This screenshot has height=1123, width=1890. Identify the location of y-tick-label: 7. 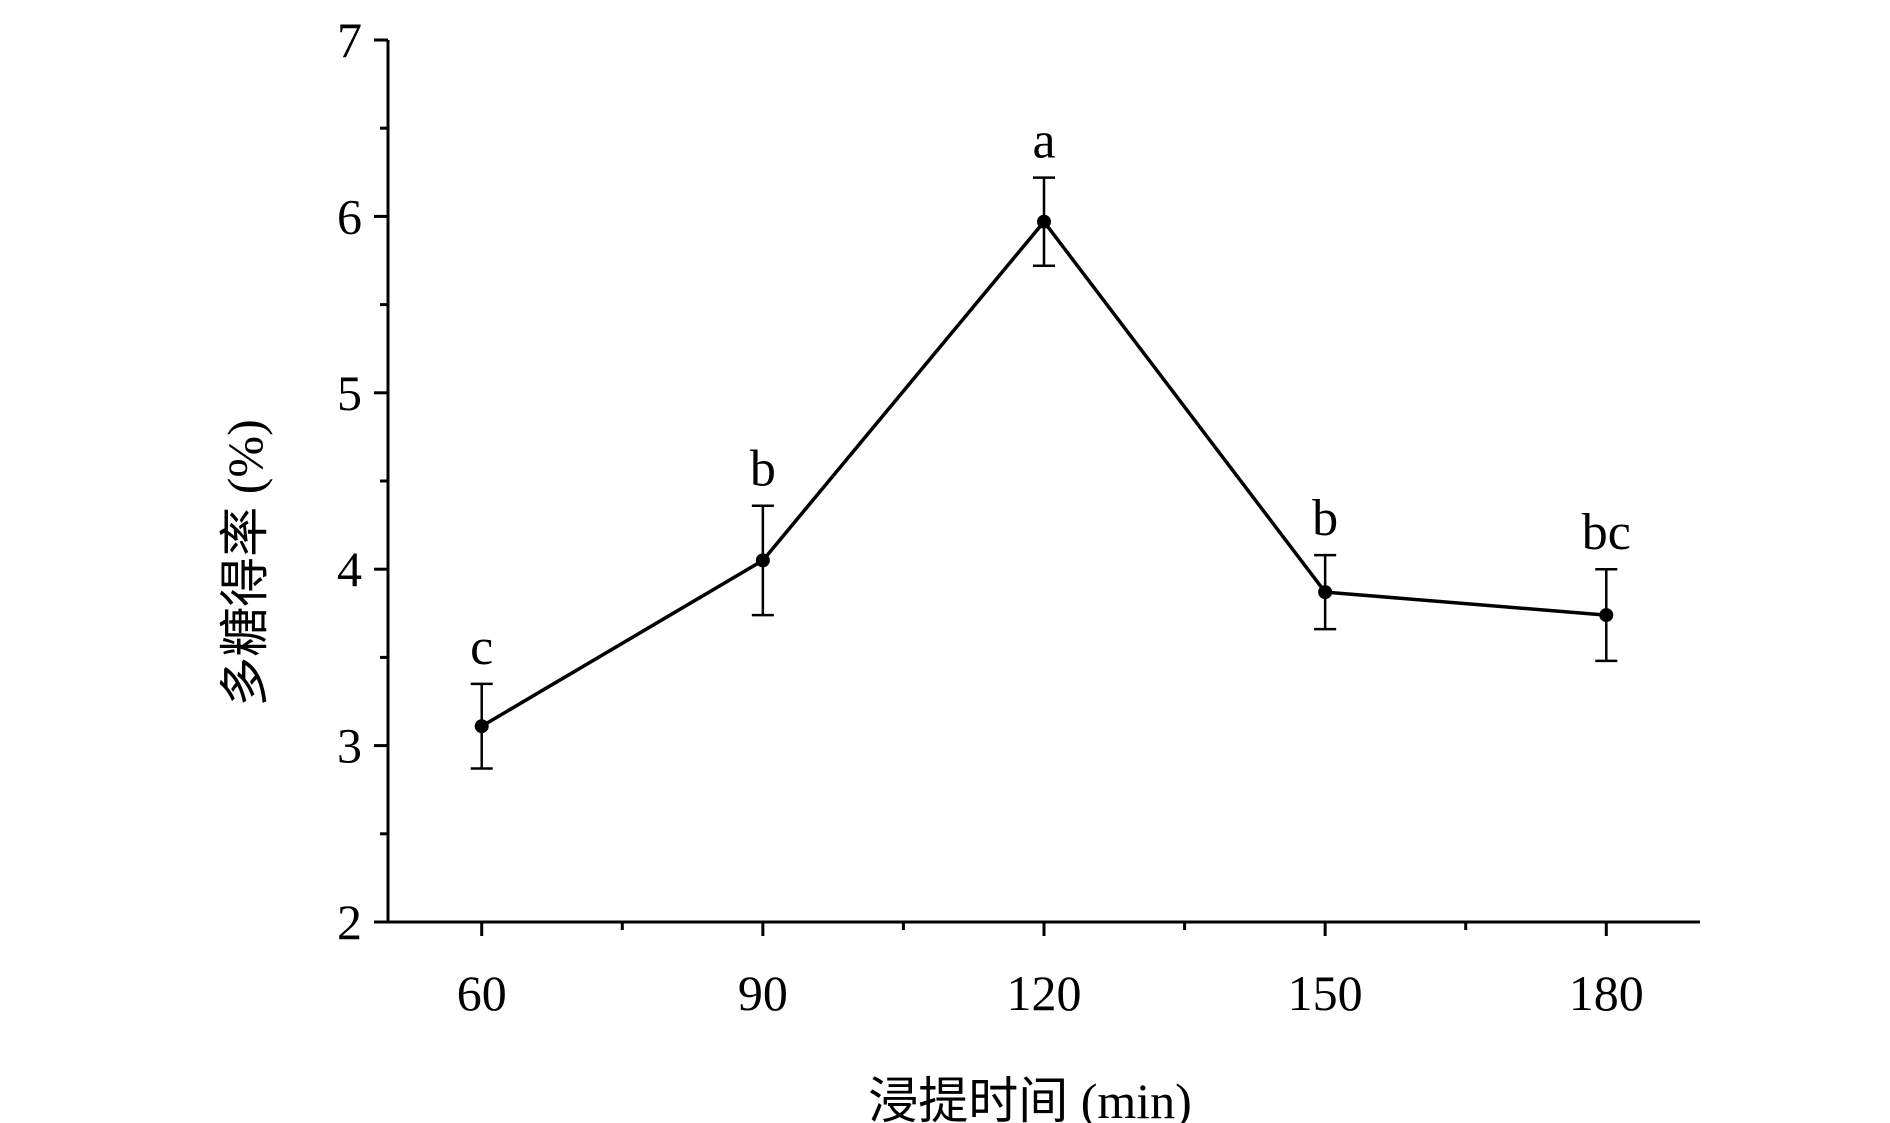
(349, 40).